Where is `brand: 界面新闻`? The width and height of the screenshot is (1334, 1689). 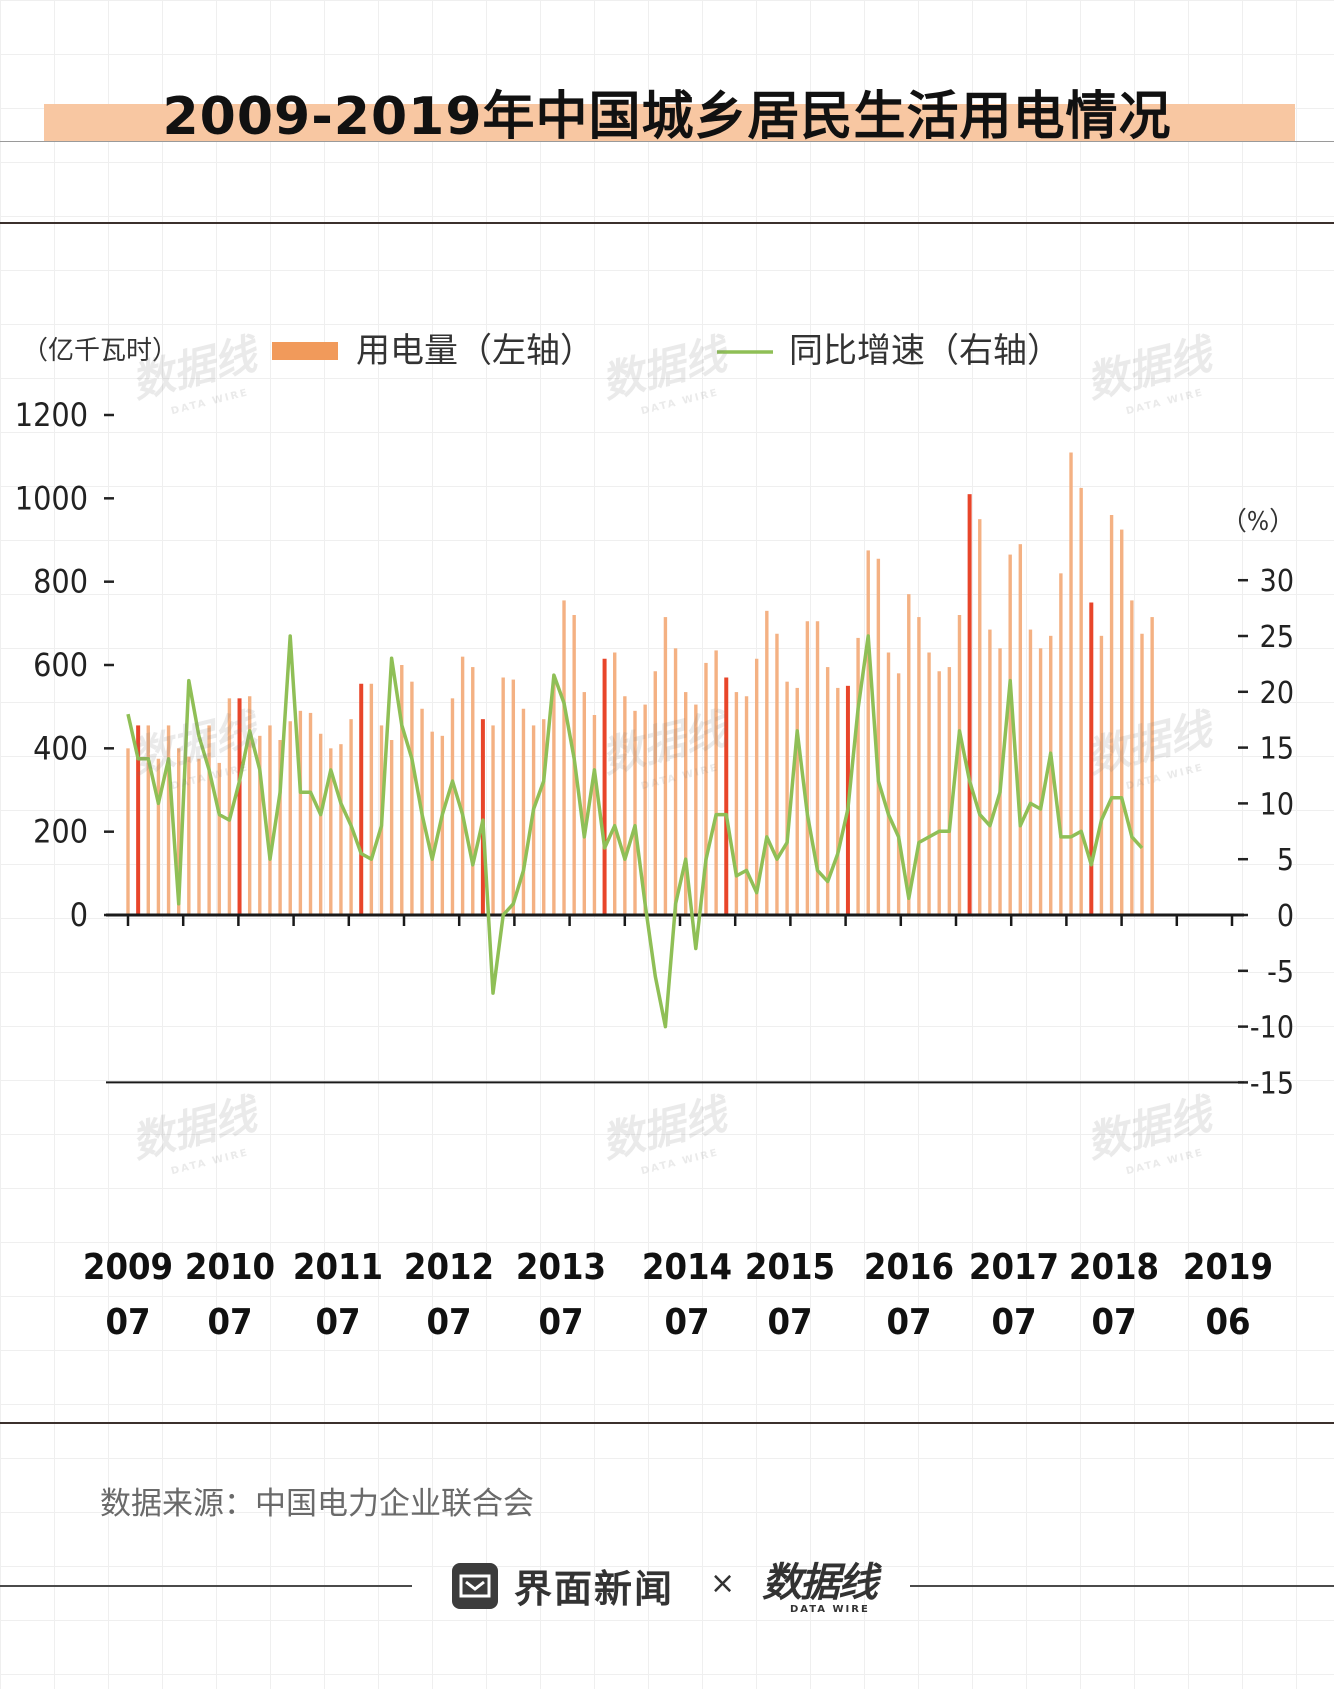
brand: 界面新闻 is located at coordinates (563, 1585).